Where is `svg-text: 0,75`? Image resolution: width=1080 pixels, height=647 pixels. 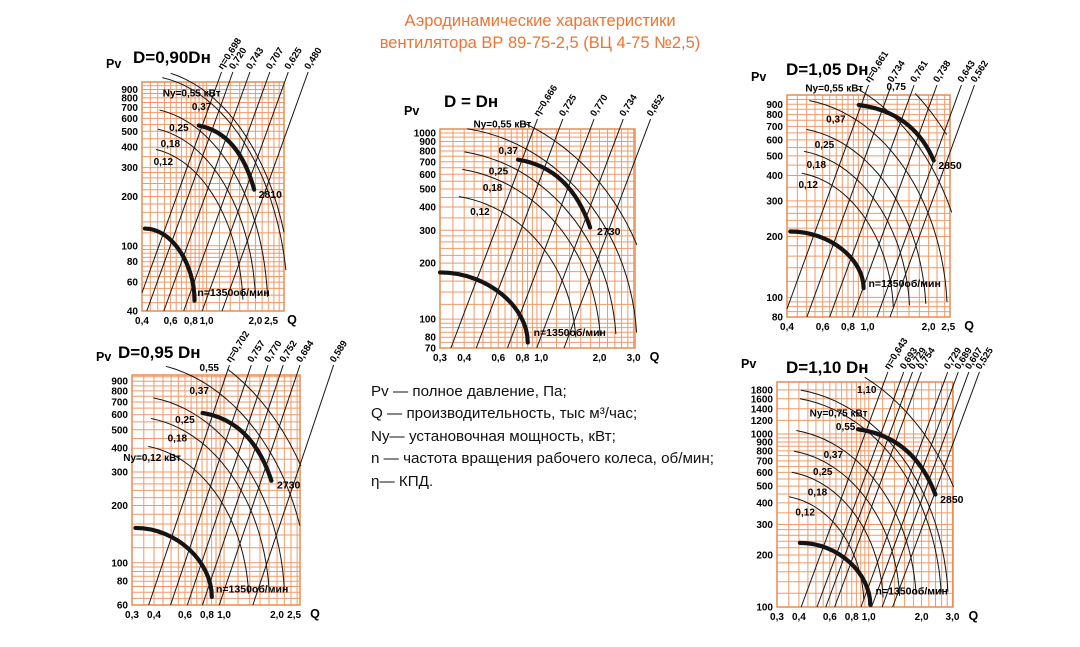
svg-text: 0,75 is located at coordinates (896, 87).